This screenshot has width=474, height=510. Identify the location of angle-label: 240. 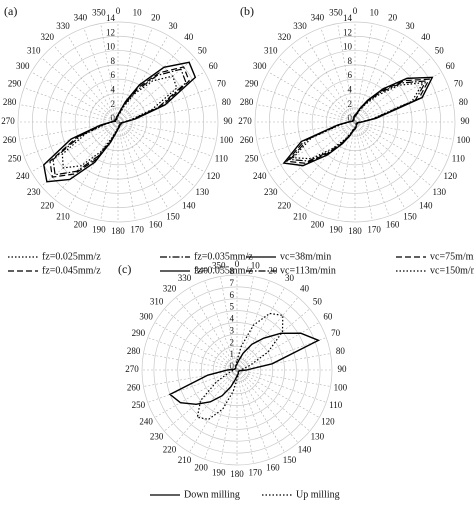
(260, 176).